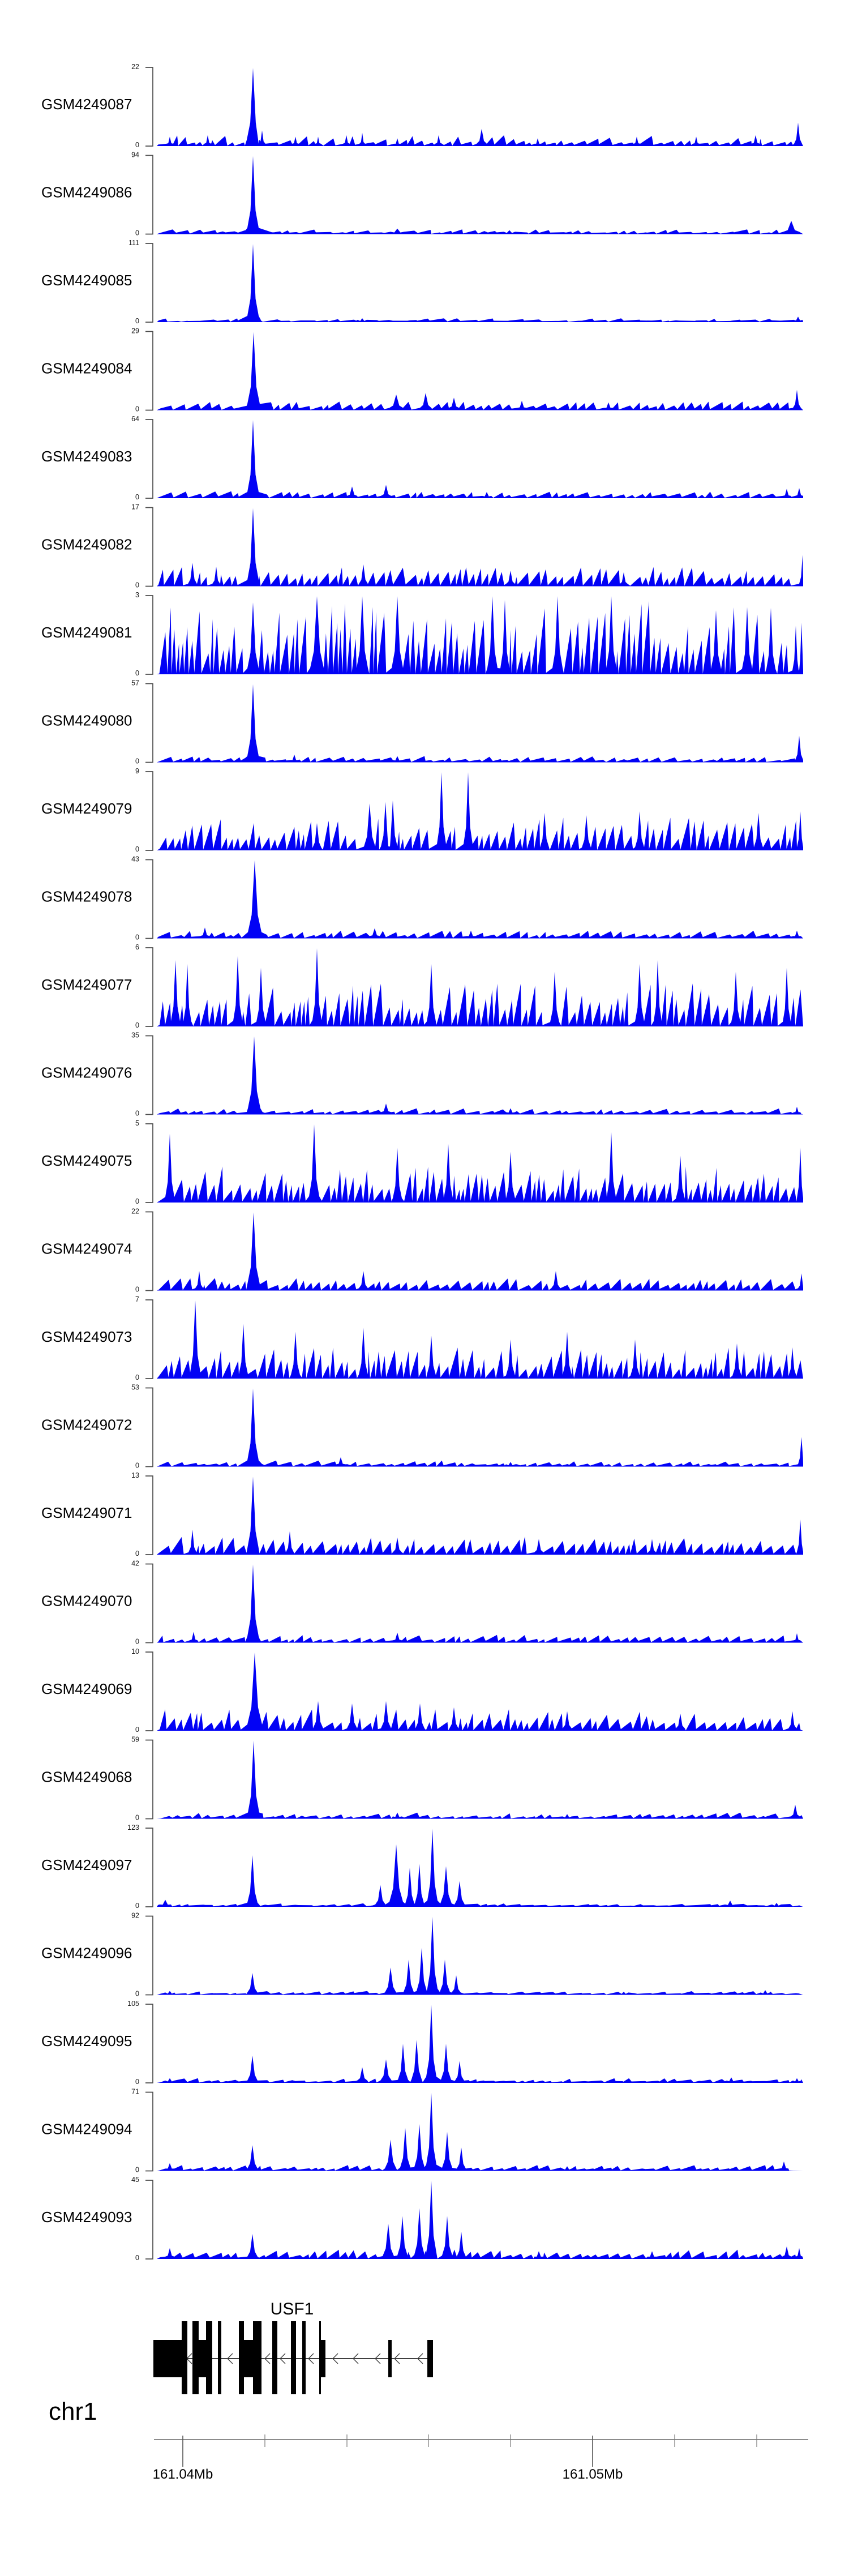 This screenshot has height=2576, width=849. Describe the element at coordinates (86, 808) in the screenshot. I see `track-label: GSM4249079` at that location.